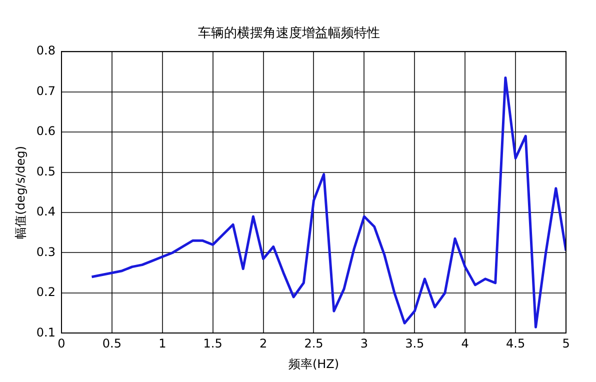  What do you see at coordinates (263, 343) in the screenshot?
I see `x-tick-label: 2` at bounding box center [263, 343].